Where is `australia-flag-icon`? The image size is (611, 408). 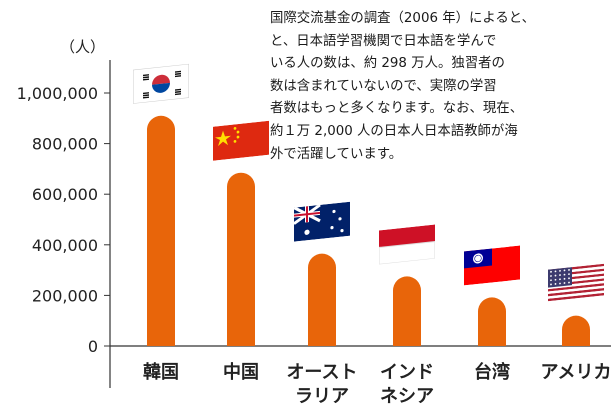
australia-flag-icon is located at coordinates (322, 222).